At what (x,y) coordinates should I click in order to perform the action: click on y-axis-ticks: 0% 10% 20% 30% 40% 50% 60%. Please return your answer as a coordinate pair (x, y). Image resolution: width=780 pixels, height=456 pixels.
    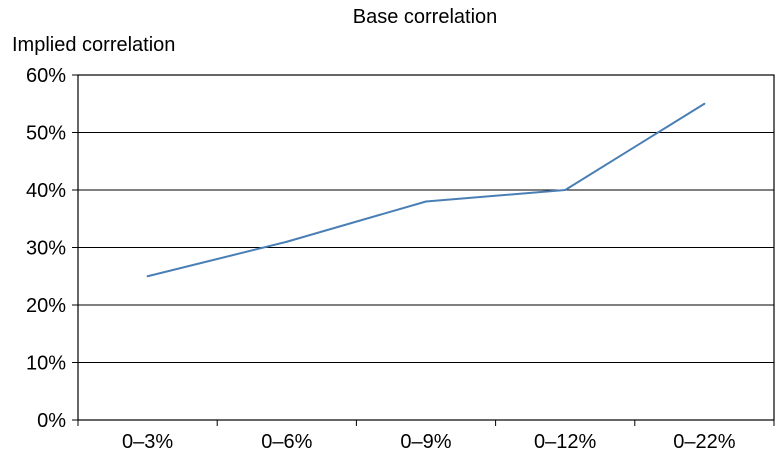
    Looking at the image, I should click on (52, 248).